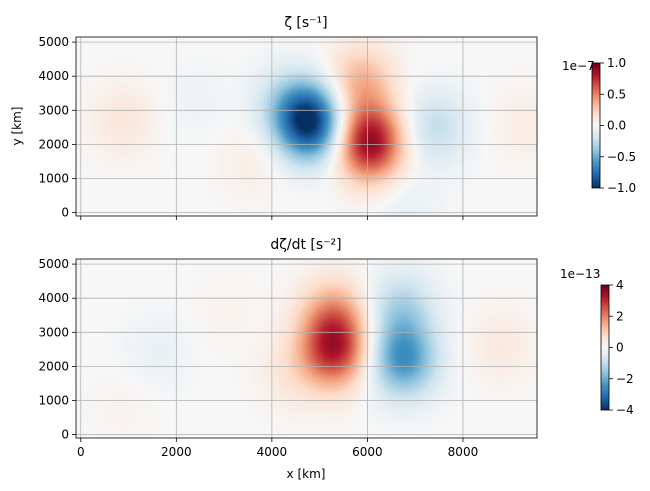 This screenshot has width=650, height=491. I want to click on tendency-colorbar: 1e−13 −4 −2 0 2 4, so click(597, 342).